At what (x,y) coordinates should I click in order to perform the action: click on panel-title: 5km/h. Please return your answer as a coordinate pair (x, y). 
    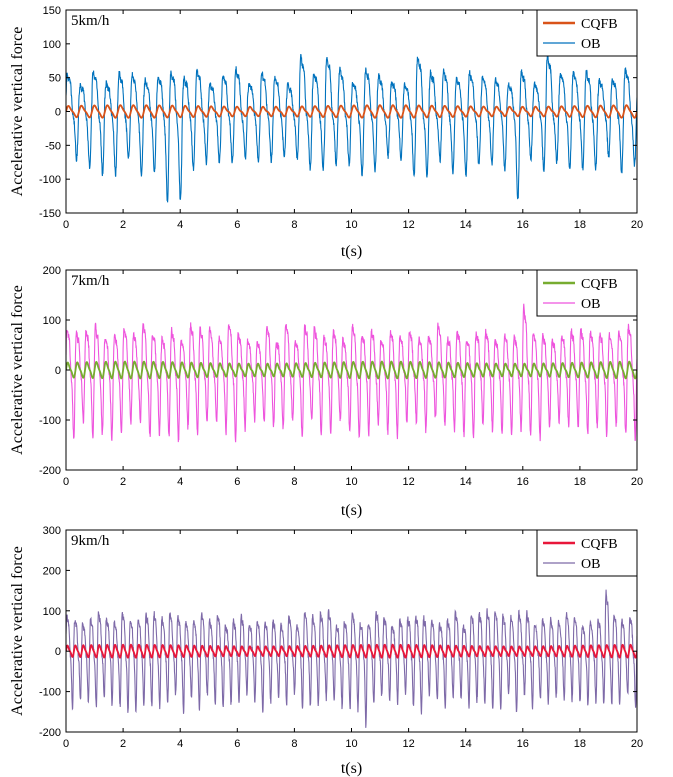
    Looking at the image, I should click on (90, 21).